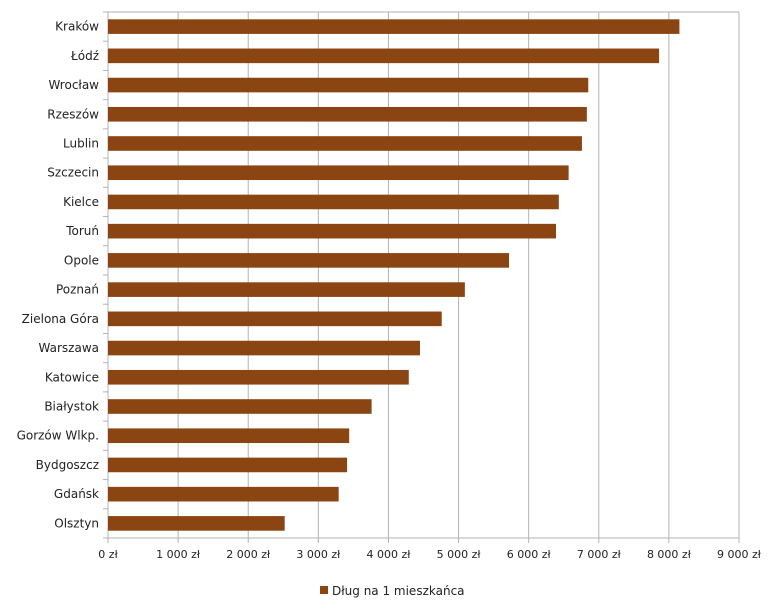 The width and height of the screenshot is (777, 603). What do you see at coordinates (459, 554) in the screenshot?
I see `x-tick-label-5: 5 000 zł` at bounding box center [459, 554].